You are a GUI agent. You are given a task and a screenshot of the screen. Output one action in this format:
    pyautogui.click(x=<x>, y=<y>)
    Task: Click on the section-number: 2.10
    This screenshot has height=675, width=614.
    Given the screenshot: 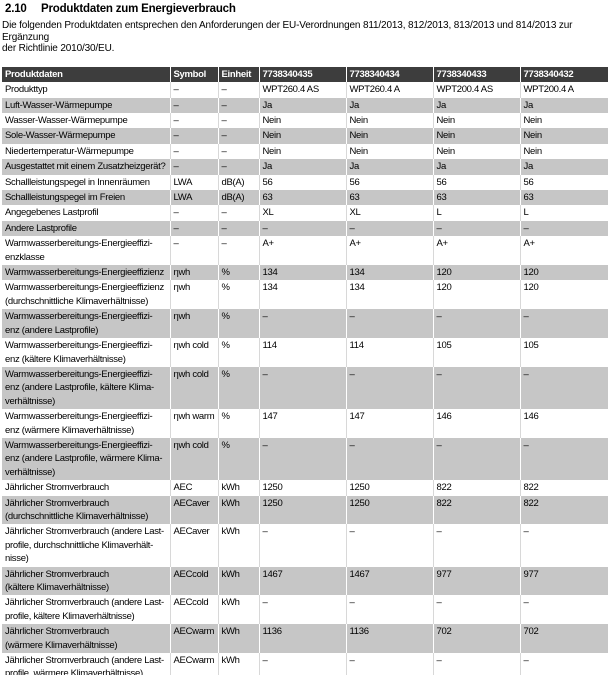 What is the action you would take?
    pyautogui.click(x=16, y=9)
    